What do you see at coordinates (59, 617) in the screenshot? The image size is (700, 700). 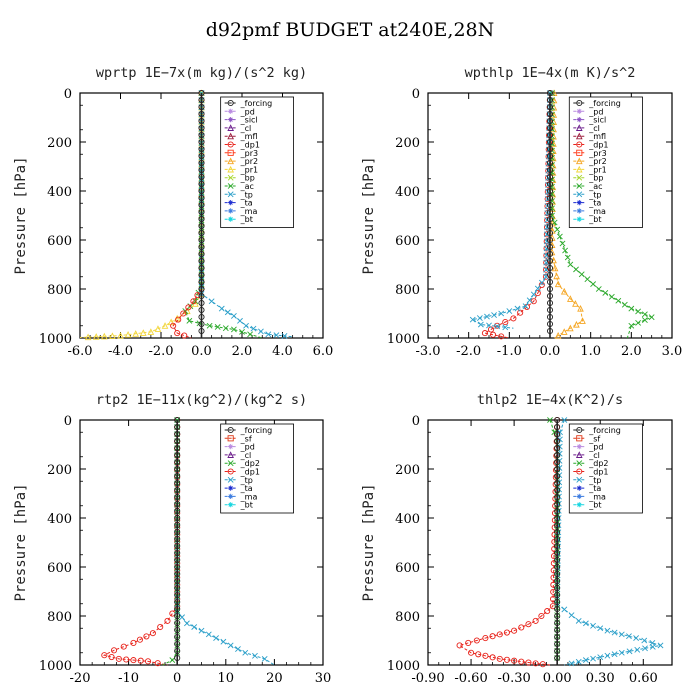 I see `y-tick-label: 800` at bounding box center [59, 617].